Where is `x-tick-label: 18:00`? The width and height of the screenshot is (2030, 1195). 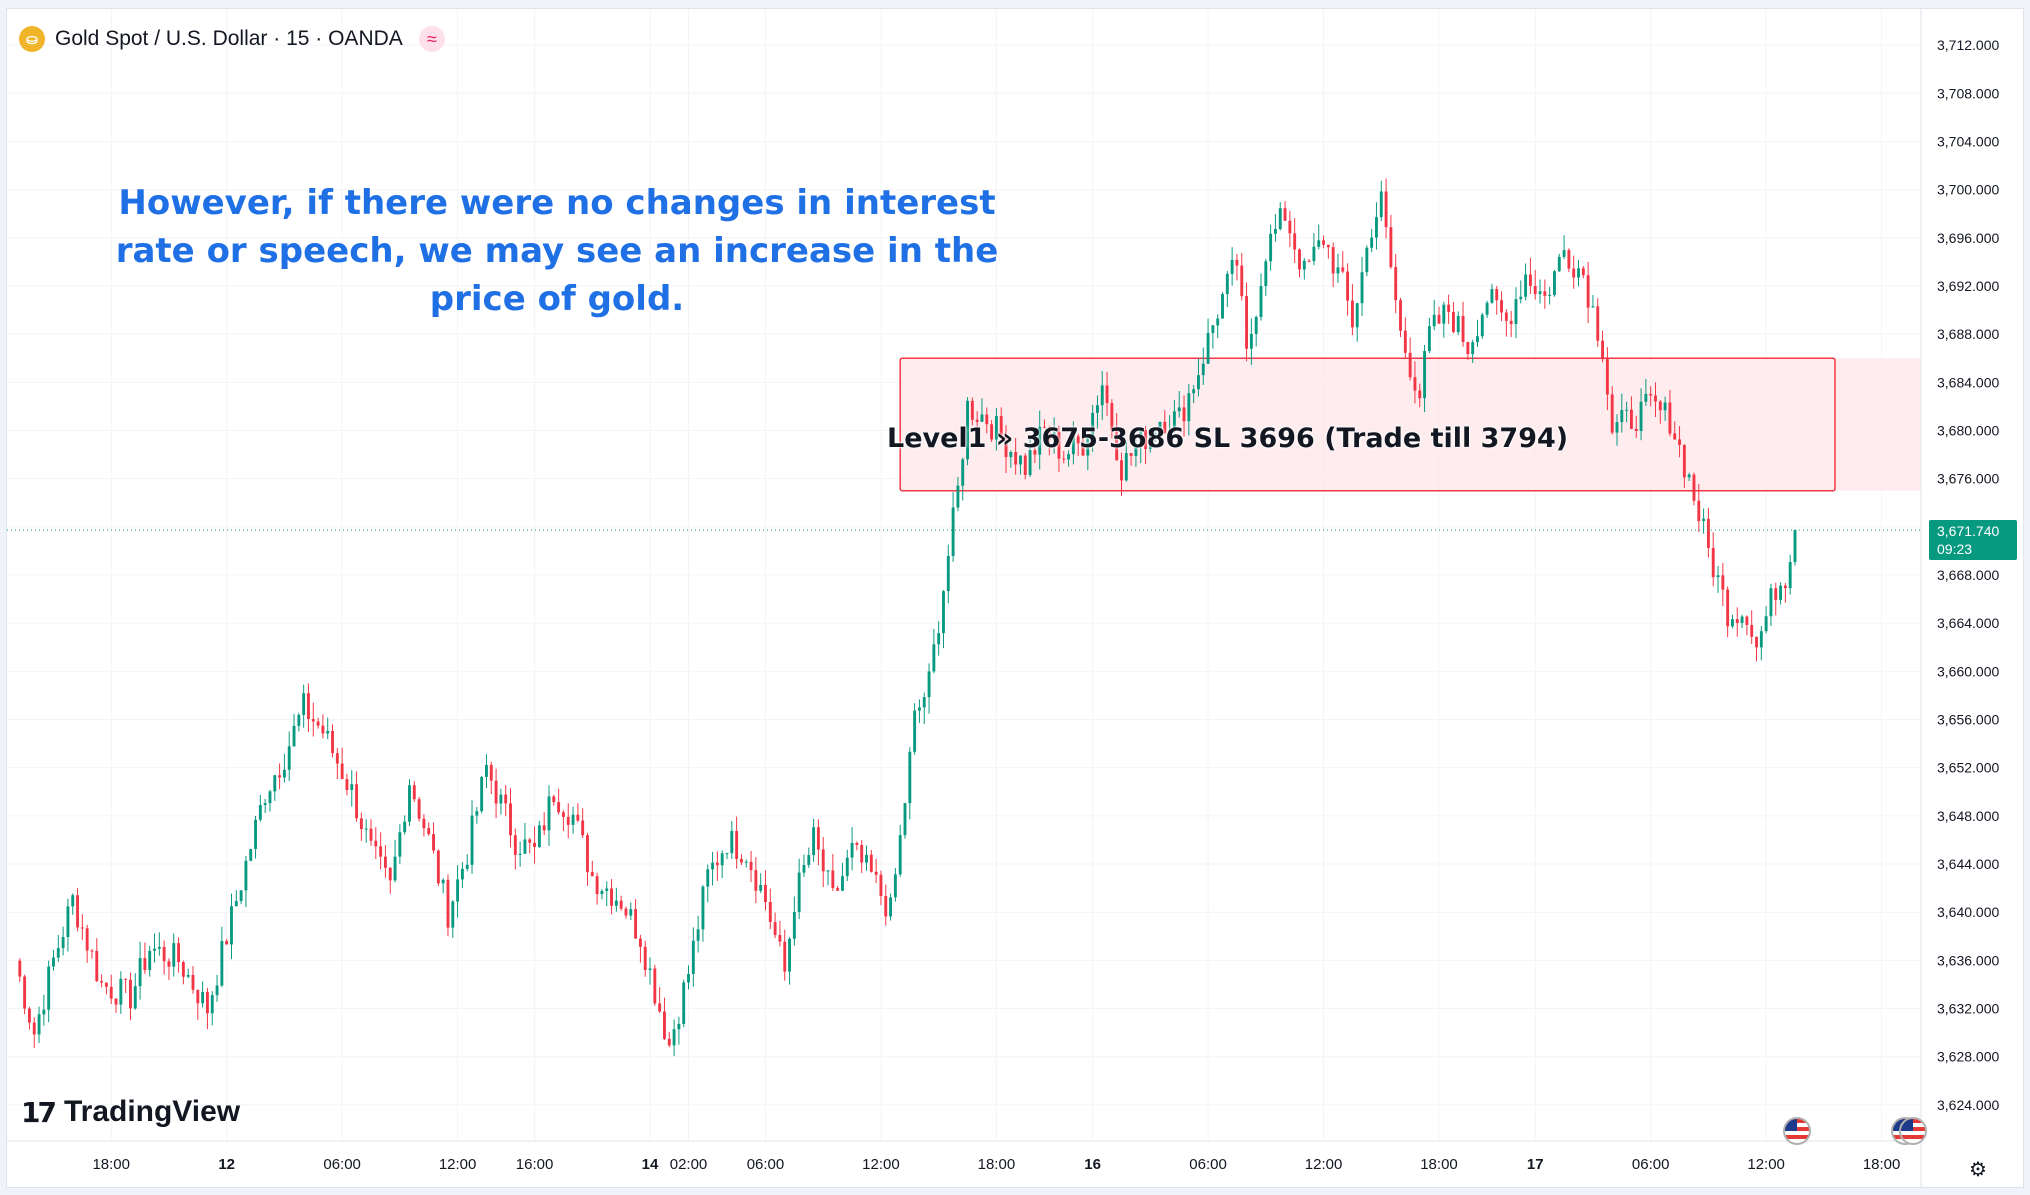
x-tick-label: 18:00 is located at coordinates (1882, 1164).